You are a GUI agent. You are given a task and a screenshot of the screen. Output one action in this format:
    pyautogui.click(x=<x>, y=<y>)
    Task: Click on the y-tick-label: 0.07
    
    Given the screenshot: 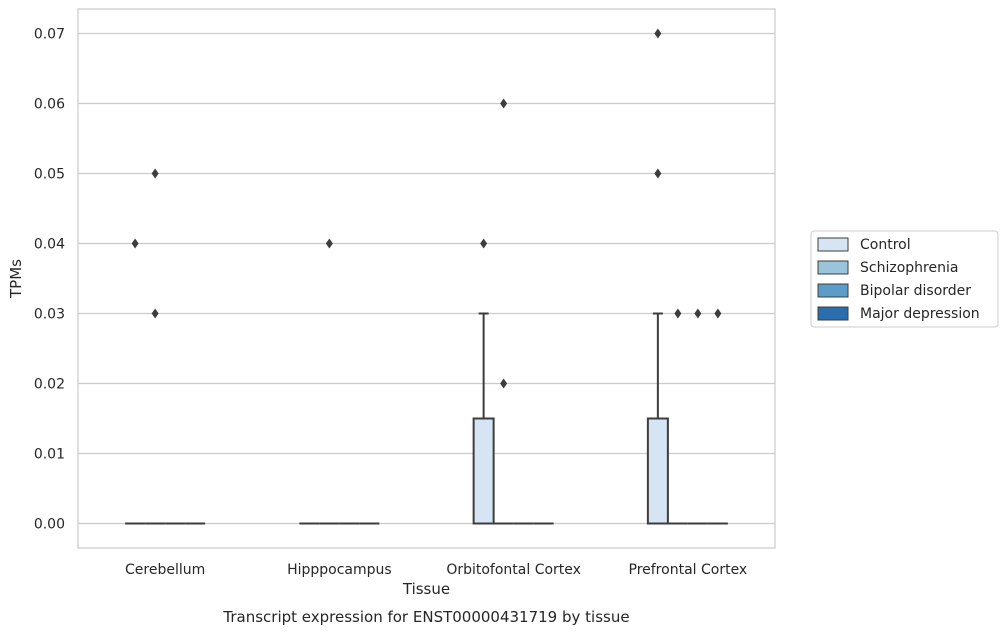 What is the action you would take?
    pyautogui.click(x=49, y=35)
    